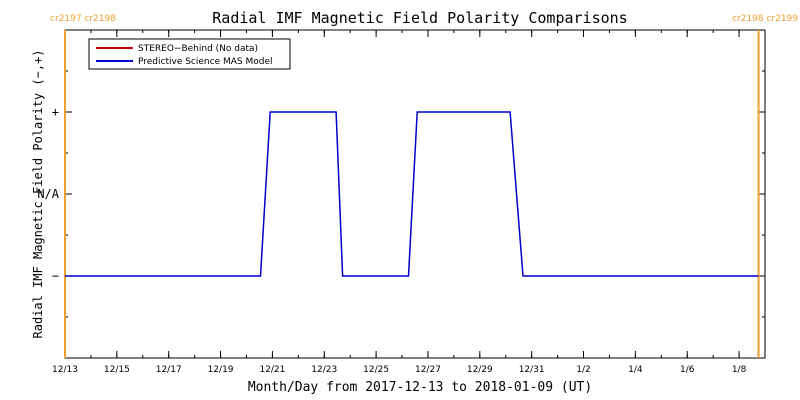  I want to click on legend-box, so click(189, 54).